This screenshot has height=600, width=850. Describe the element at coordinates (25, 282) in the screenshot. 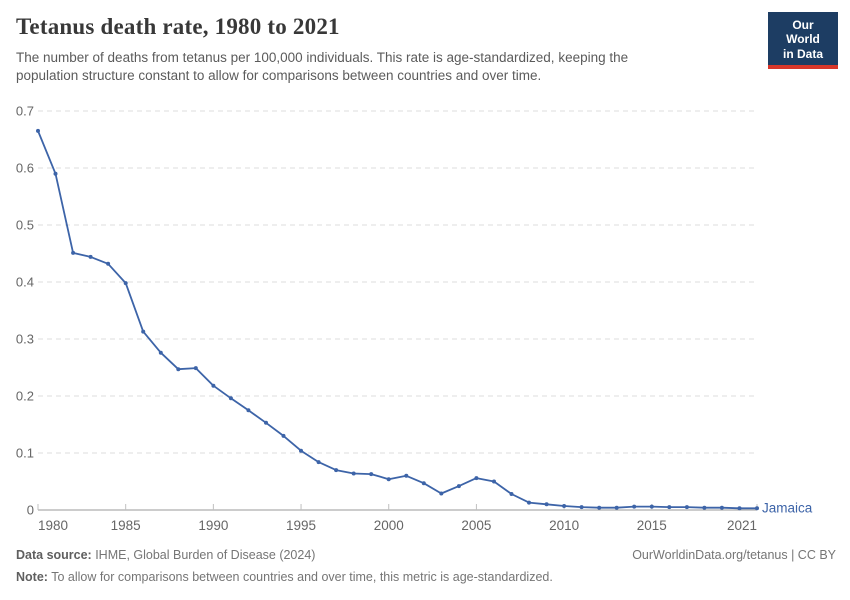

I see `y-tick-label: 0.4` at that location.